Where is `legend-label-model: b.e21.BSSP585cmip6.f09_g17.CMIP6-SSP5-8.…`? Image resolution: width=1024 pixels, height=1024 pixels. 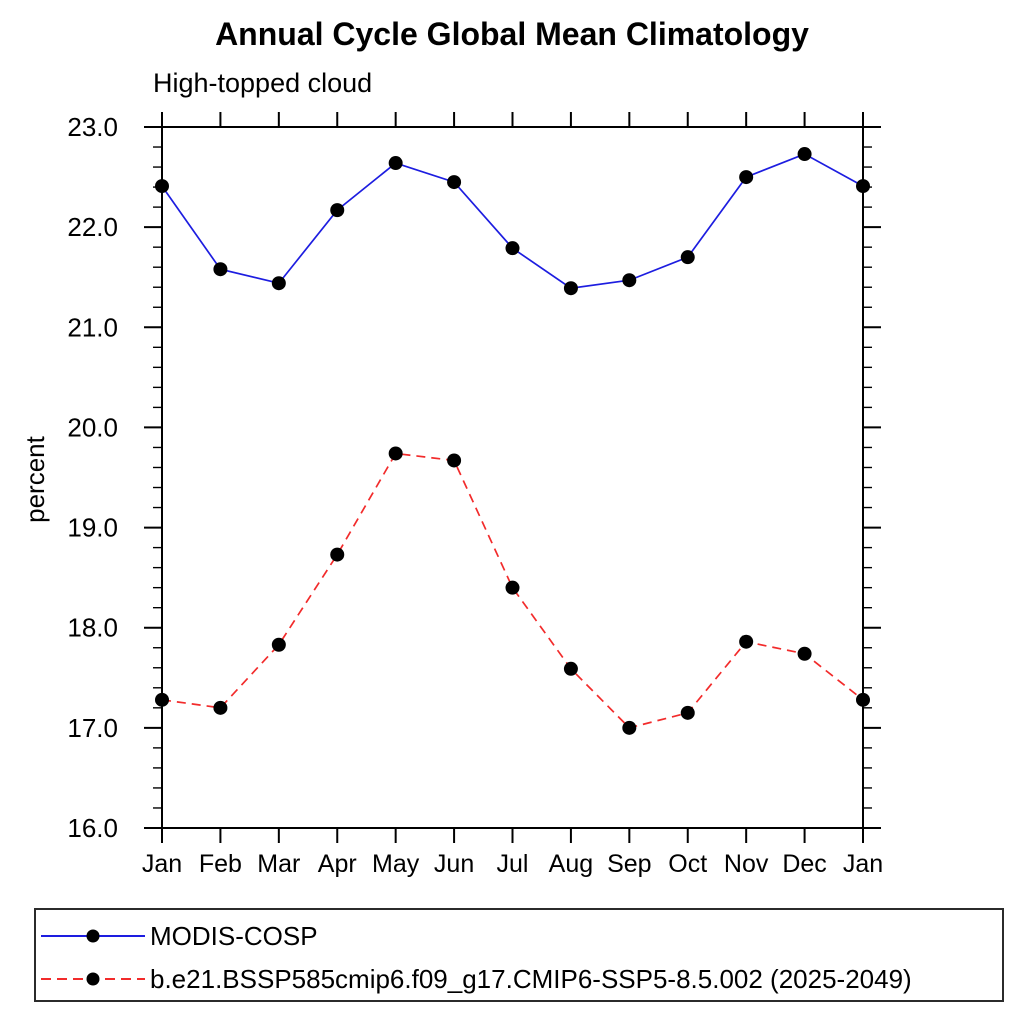
legend-label-model: b.e21.BSSP585cmip6.f09_g17.CMIP6-SSP5-8.… is located at coordinates (531, 978).